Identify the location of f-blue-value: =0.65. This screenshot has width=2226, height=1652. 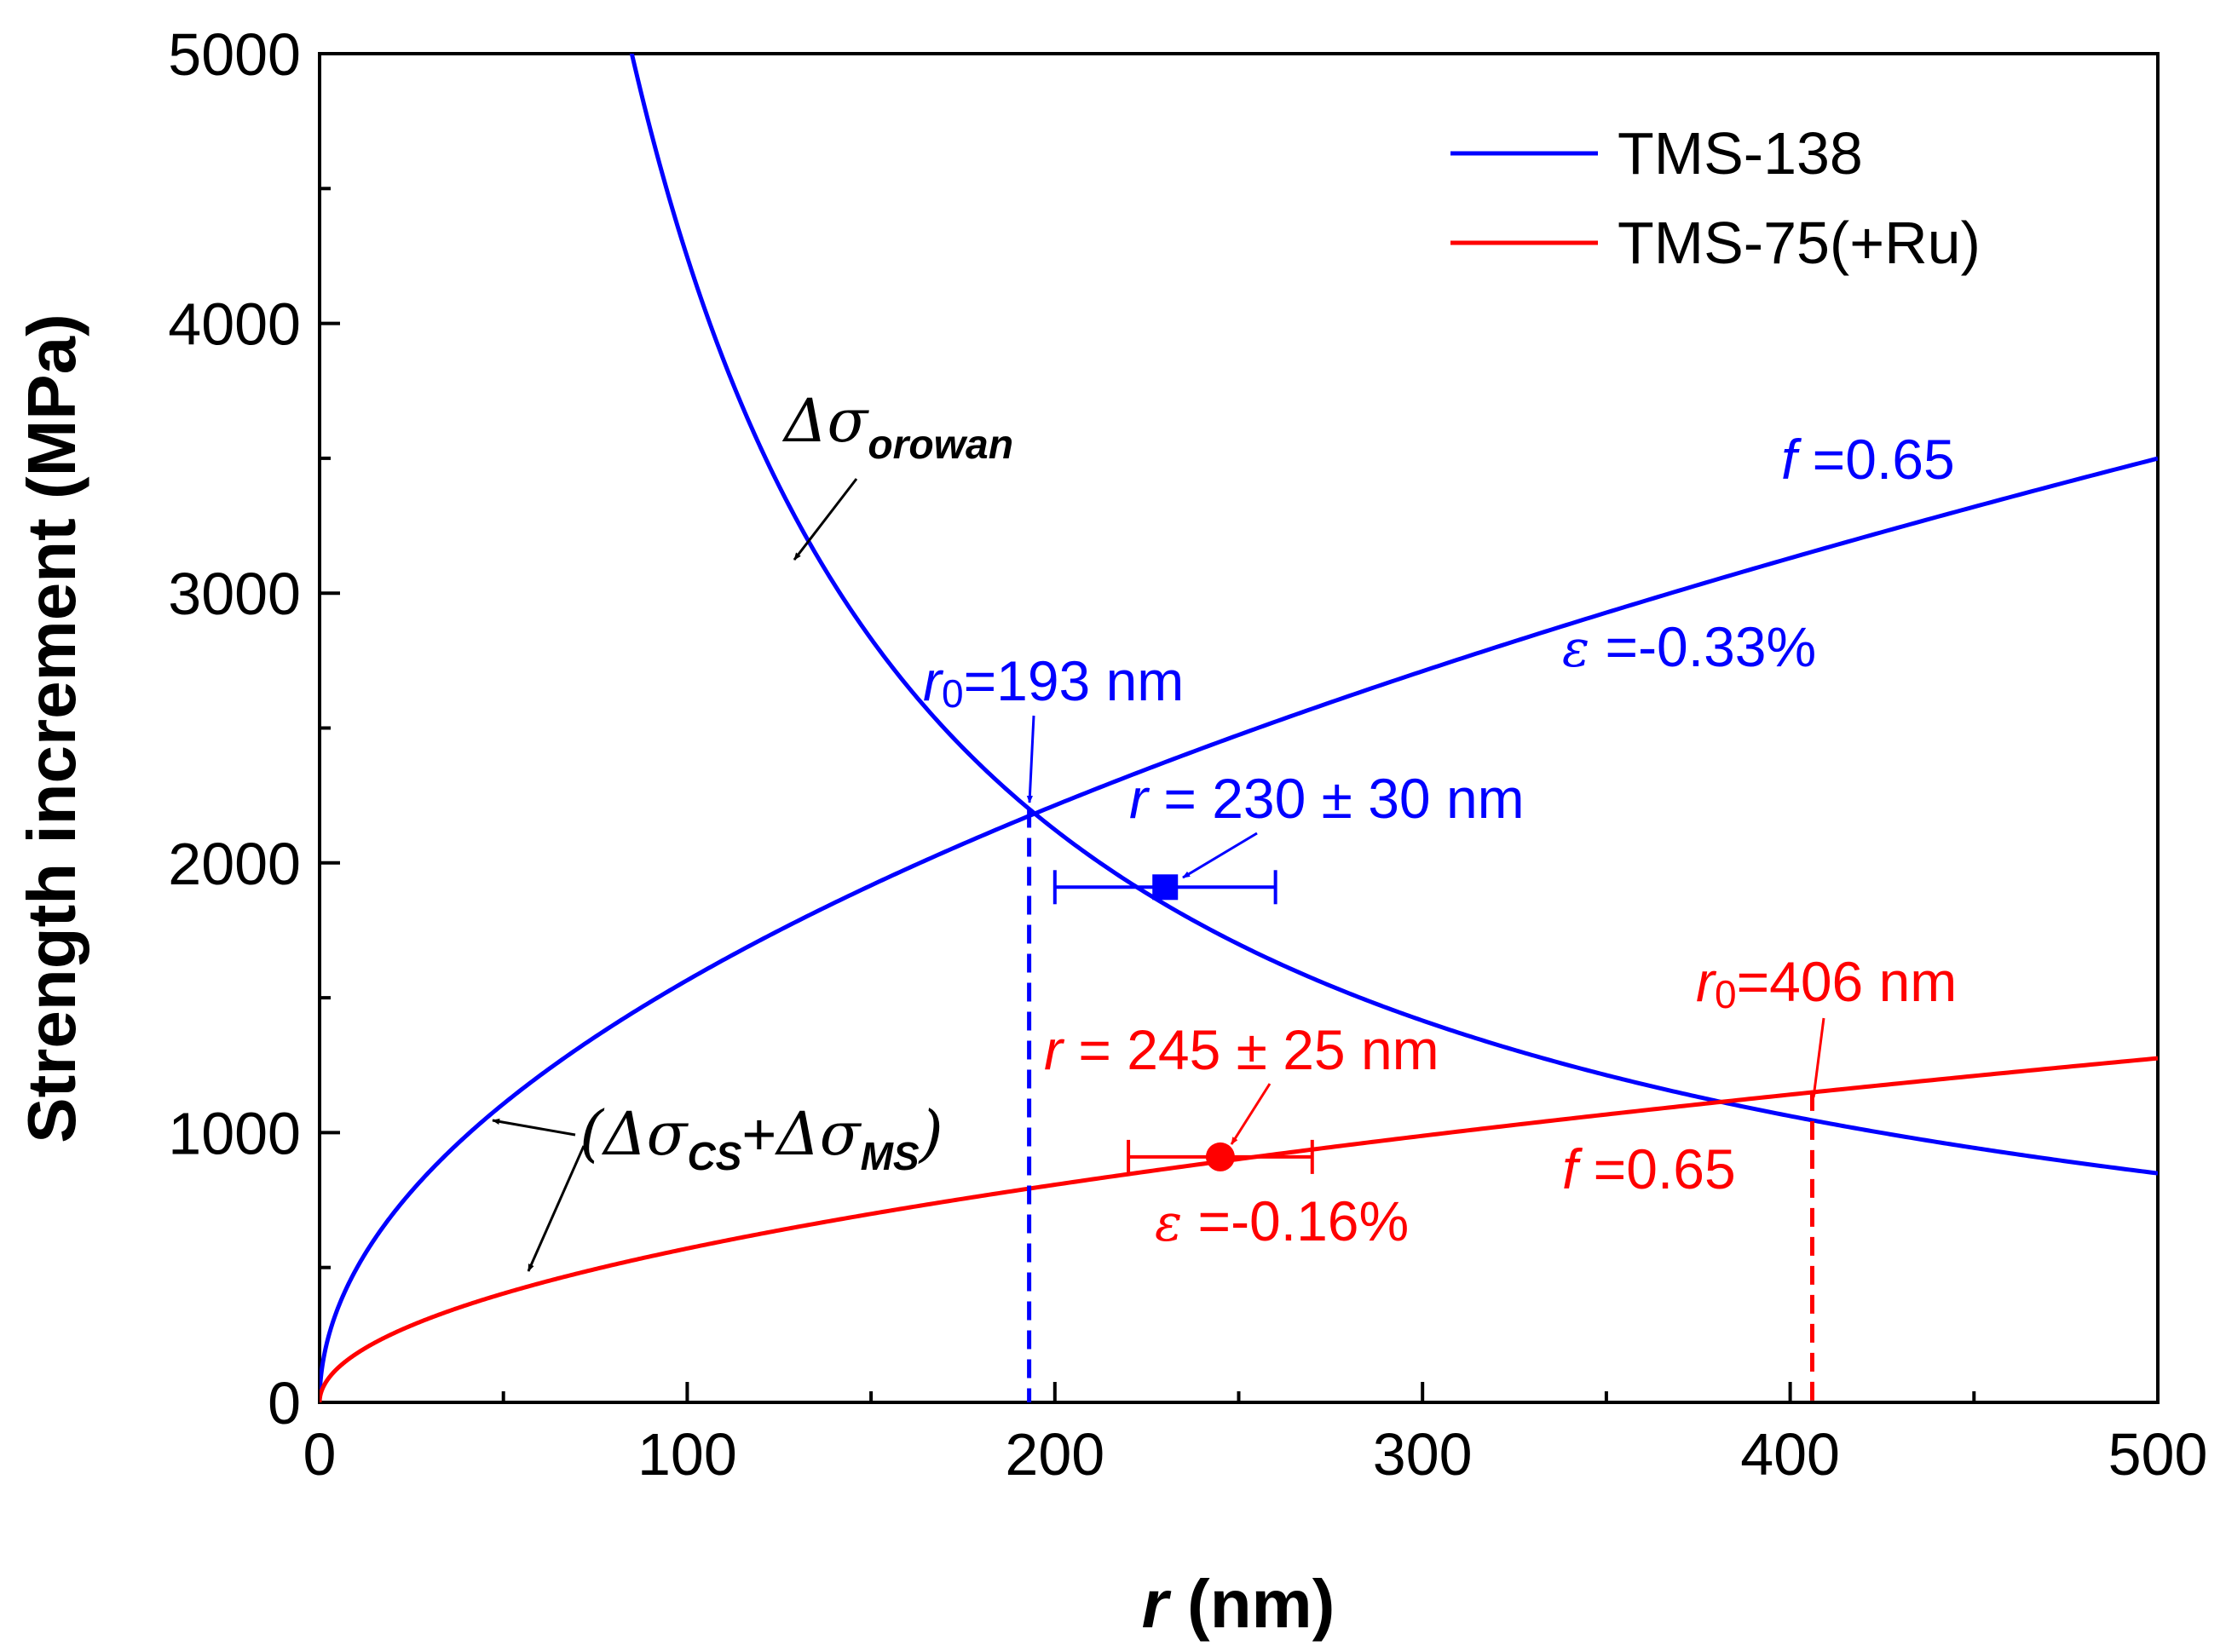
(1875, 460).